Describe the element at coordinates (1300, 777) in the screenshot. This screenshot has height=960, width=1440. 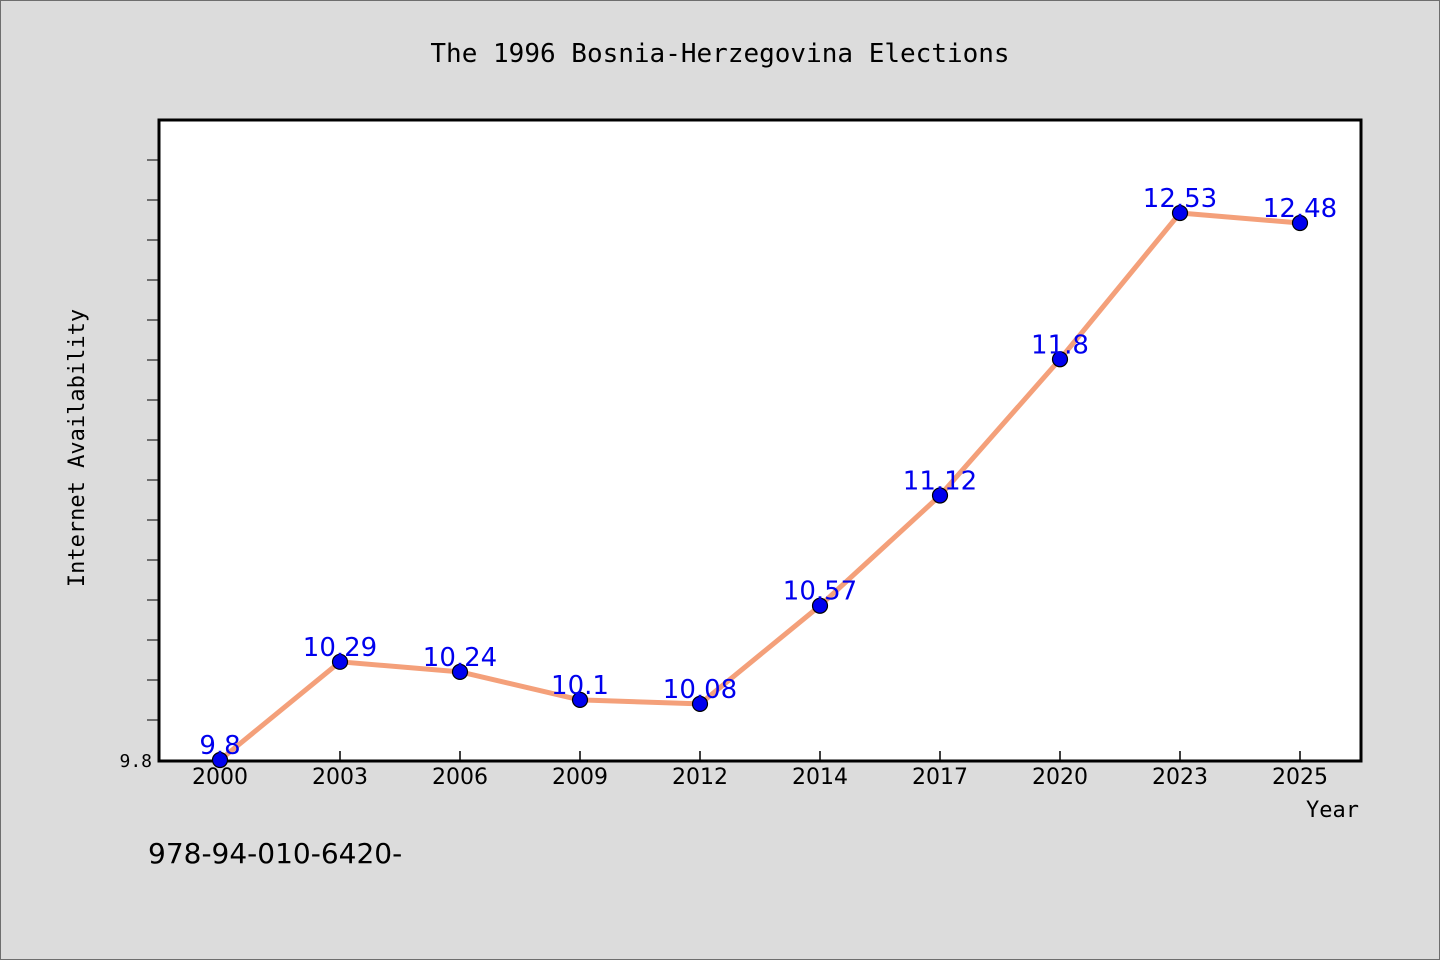
I see `x-tick-label: 2025` at that location.